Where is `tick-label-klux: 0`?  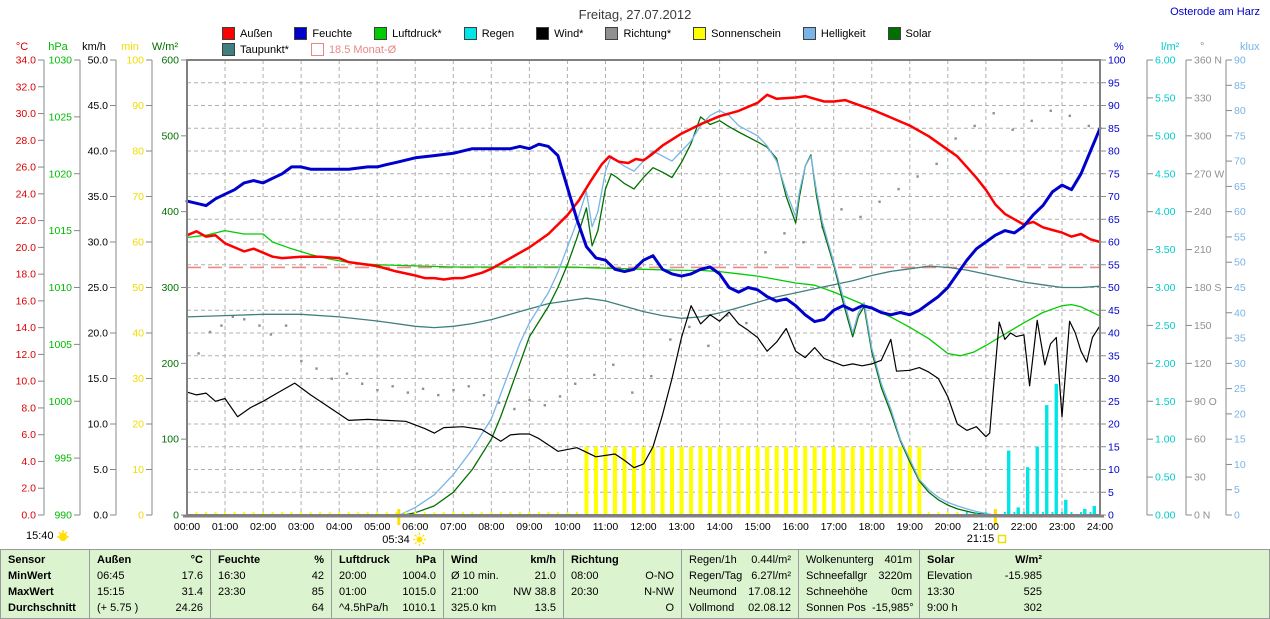 tick-label-klux: 0 is located at coordinates (1237, 516).